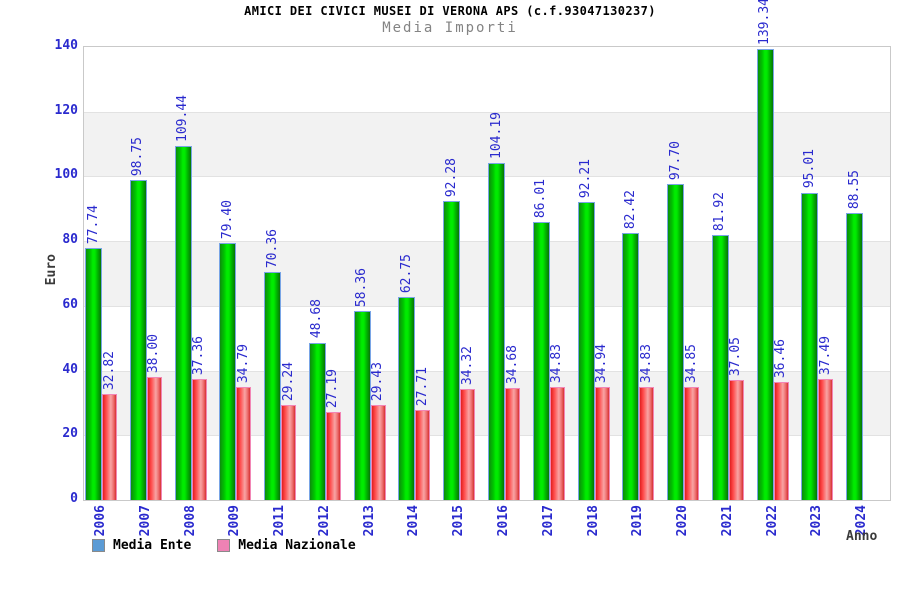 This screenshot has width=900, height=600. I want to click on bar-media-ente-2024, so click(855, 356).